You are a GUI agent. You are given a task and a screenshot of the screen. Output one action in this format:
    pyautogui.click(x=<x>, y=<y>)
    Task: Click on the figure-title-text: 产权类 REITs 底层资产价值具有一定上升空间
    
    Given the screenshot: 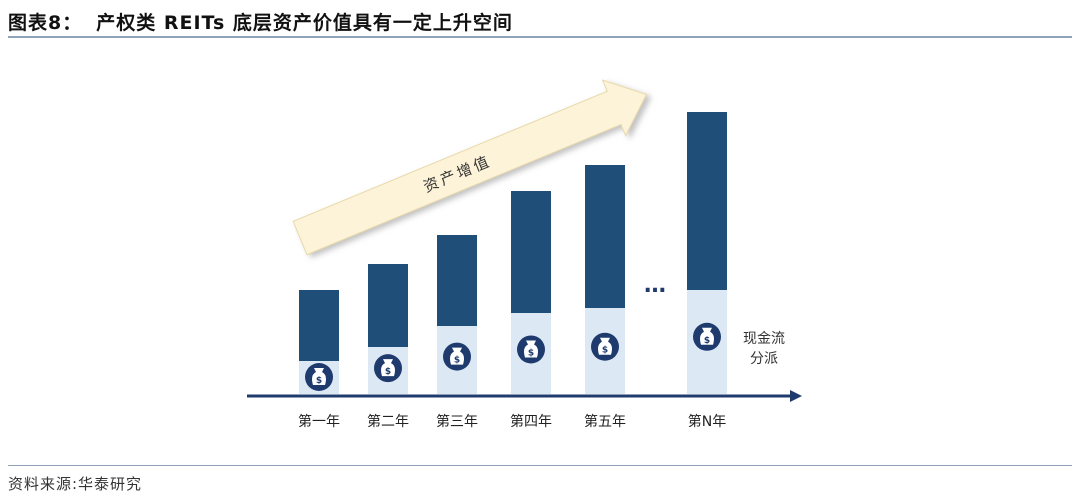 What is the action you would take?
    pyautogui.click(x=304, y=23)
    